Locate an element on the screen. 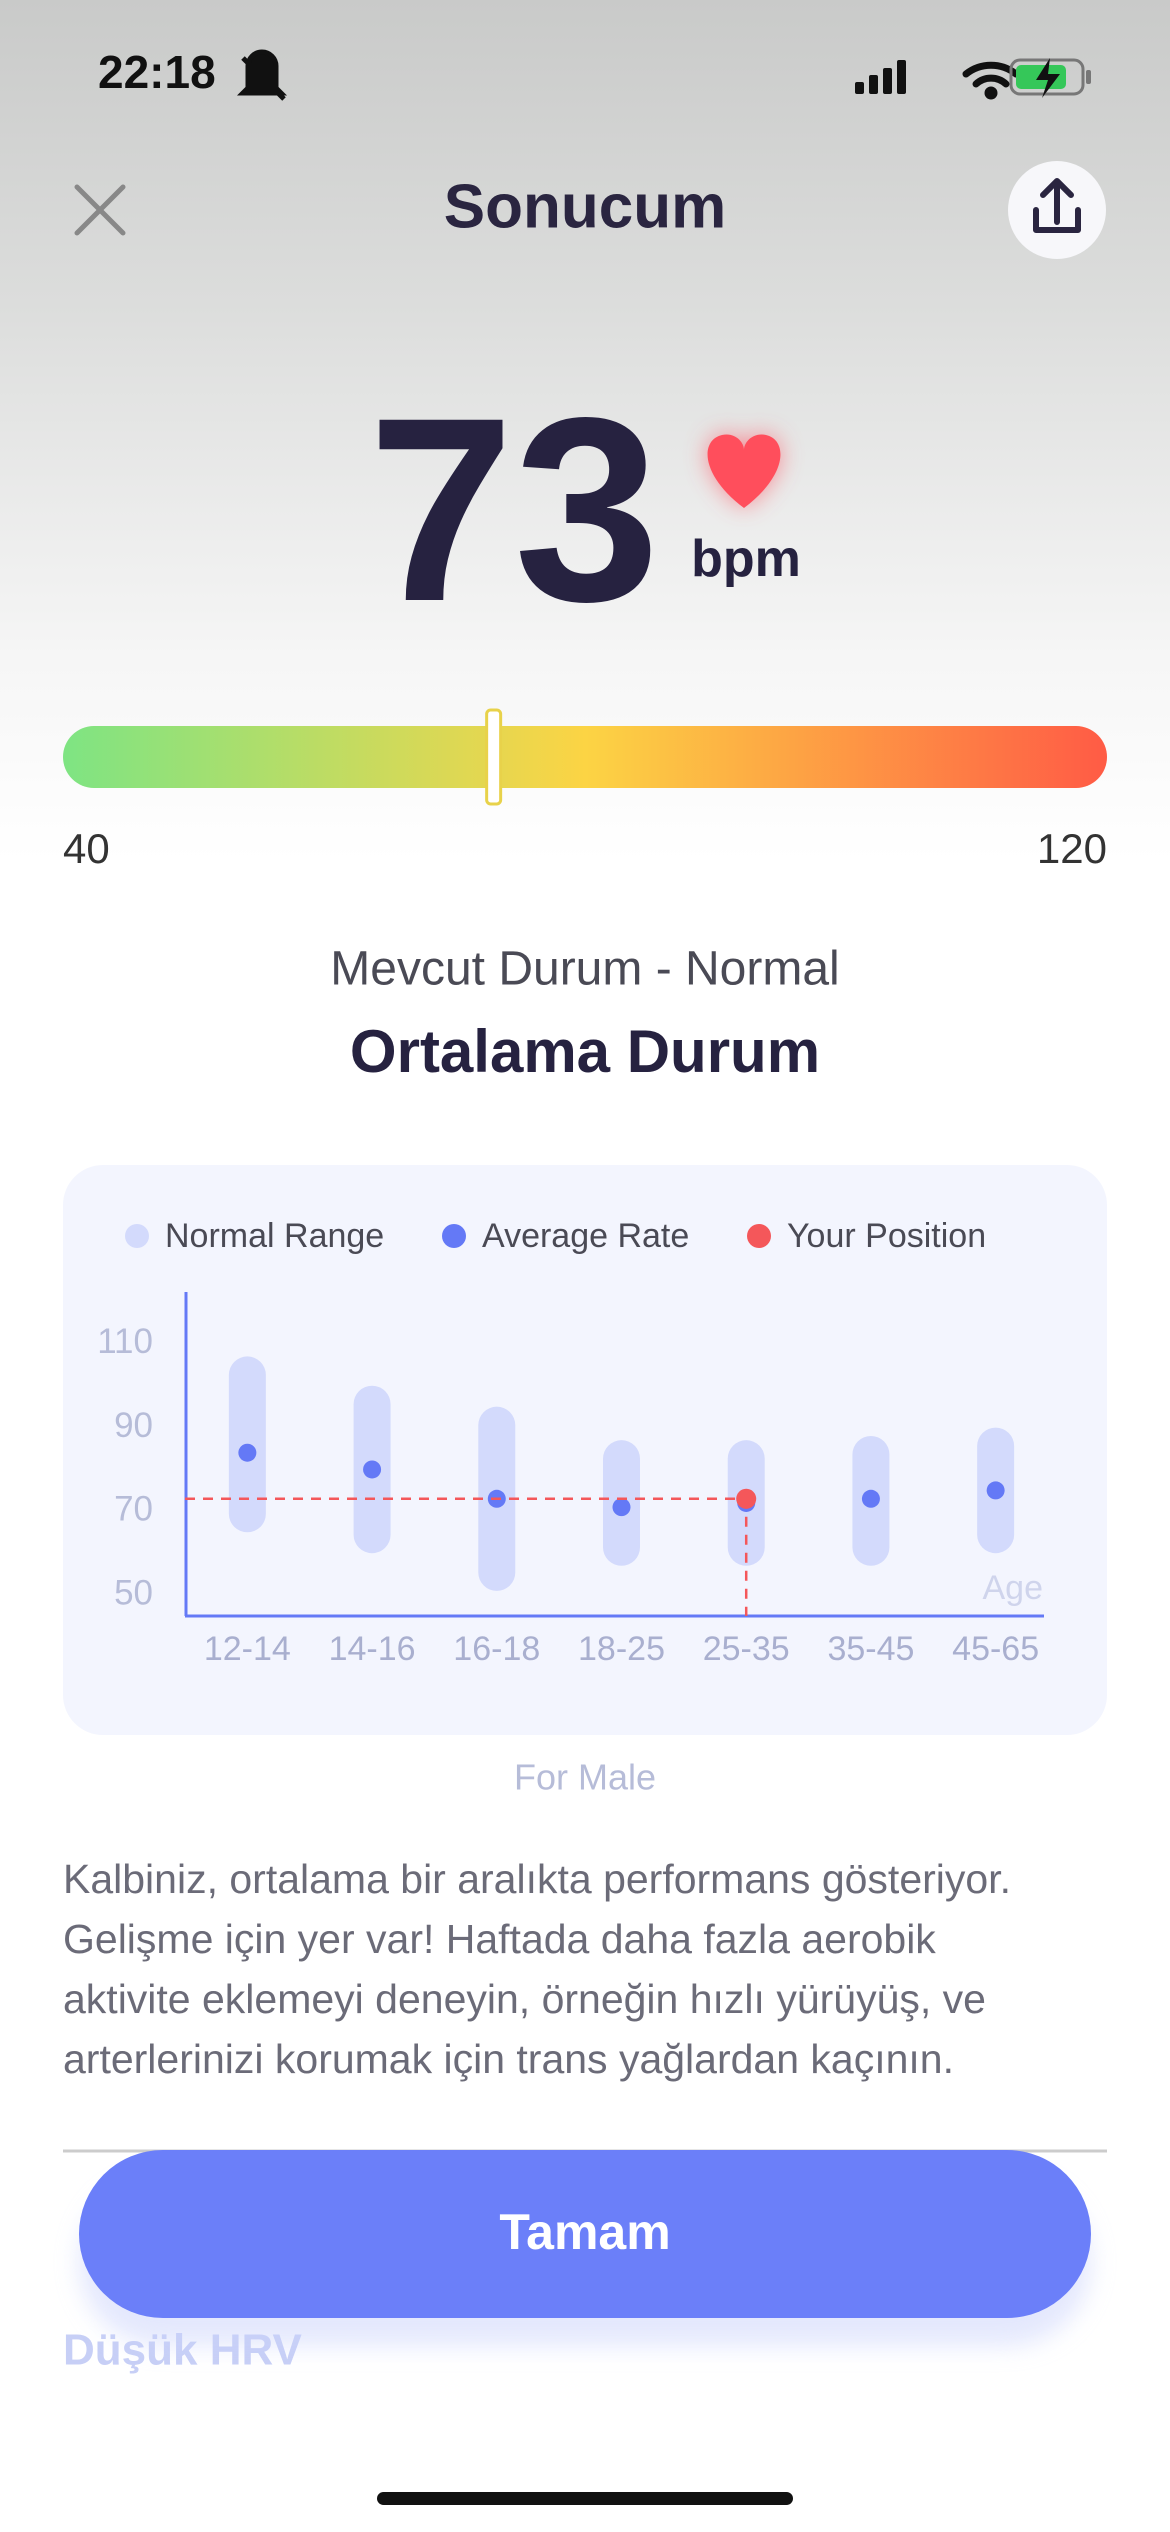  bpm-unit: bpm is located at coordinates (746, 559).